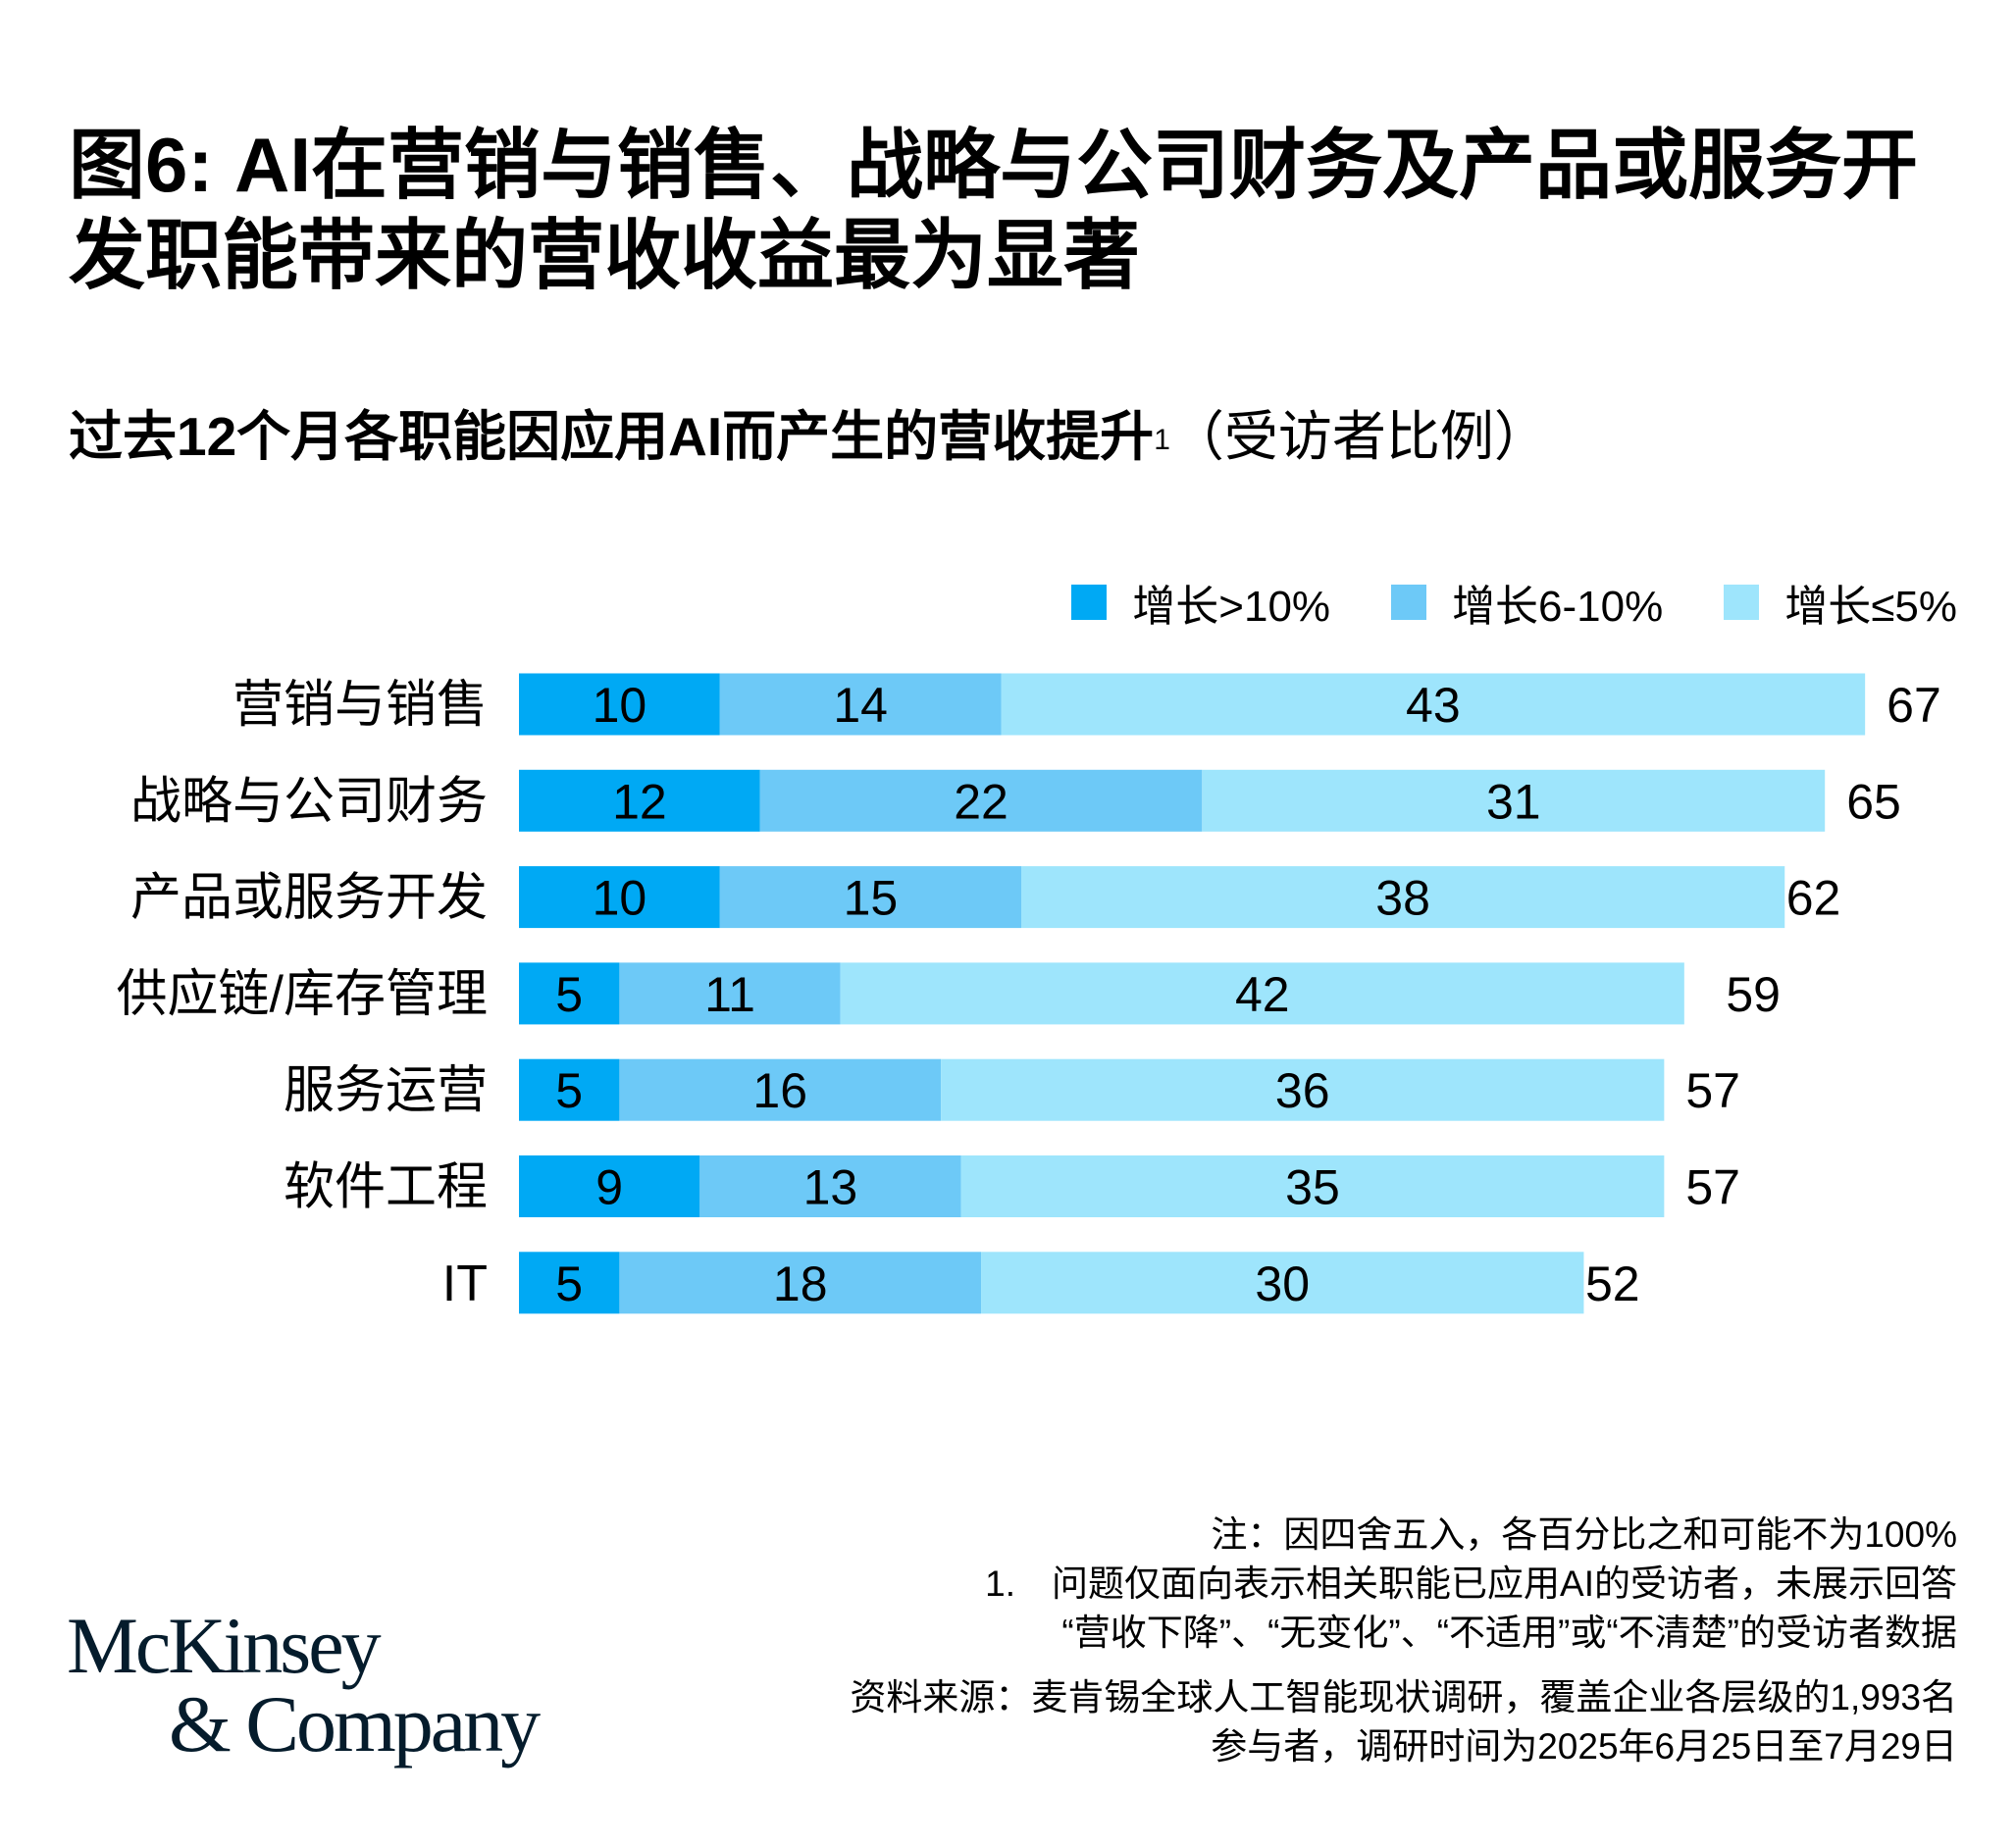 This screenshot has width=2016, height=1845. What do you see at coordinates (1558, 607) in the screenshot?
I see `legend-label: 增长6-10%` at bounding box center [1558, 607].